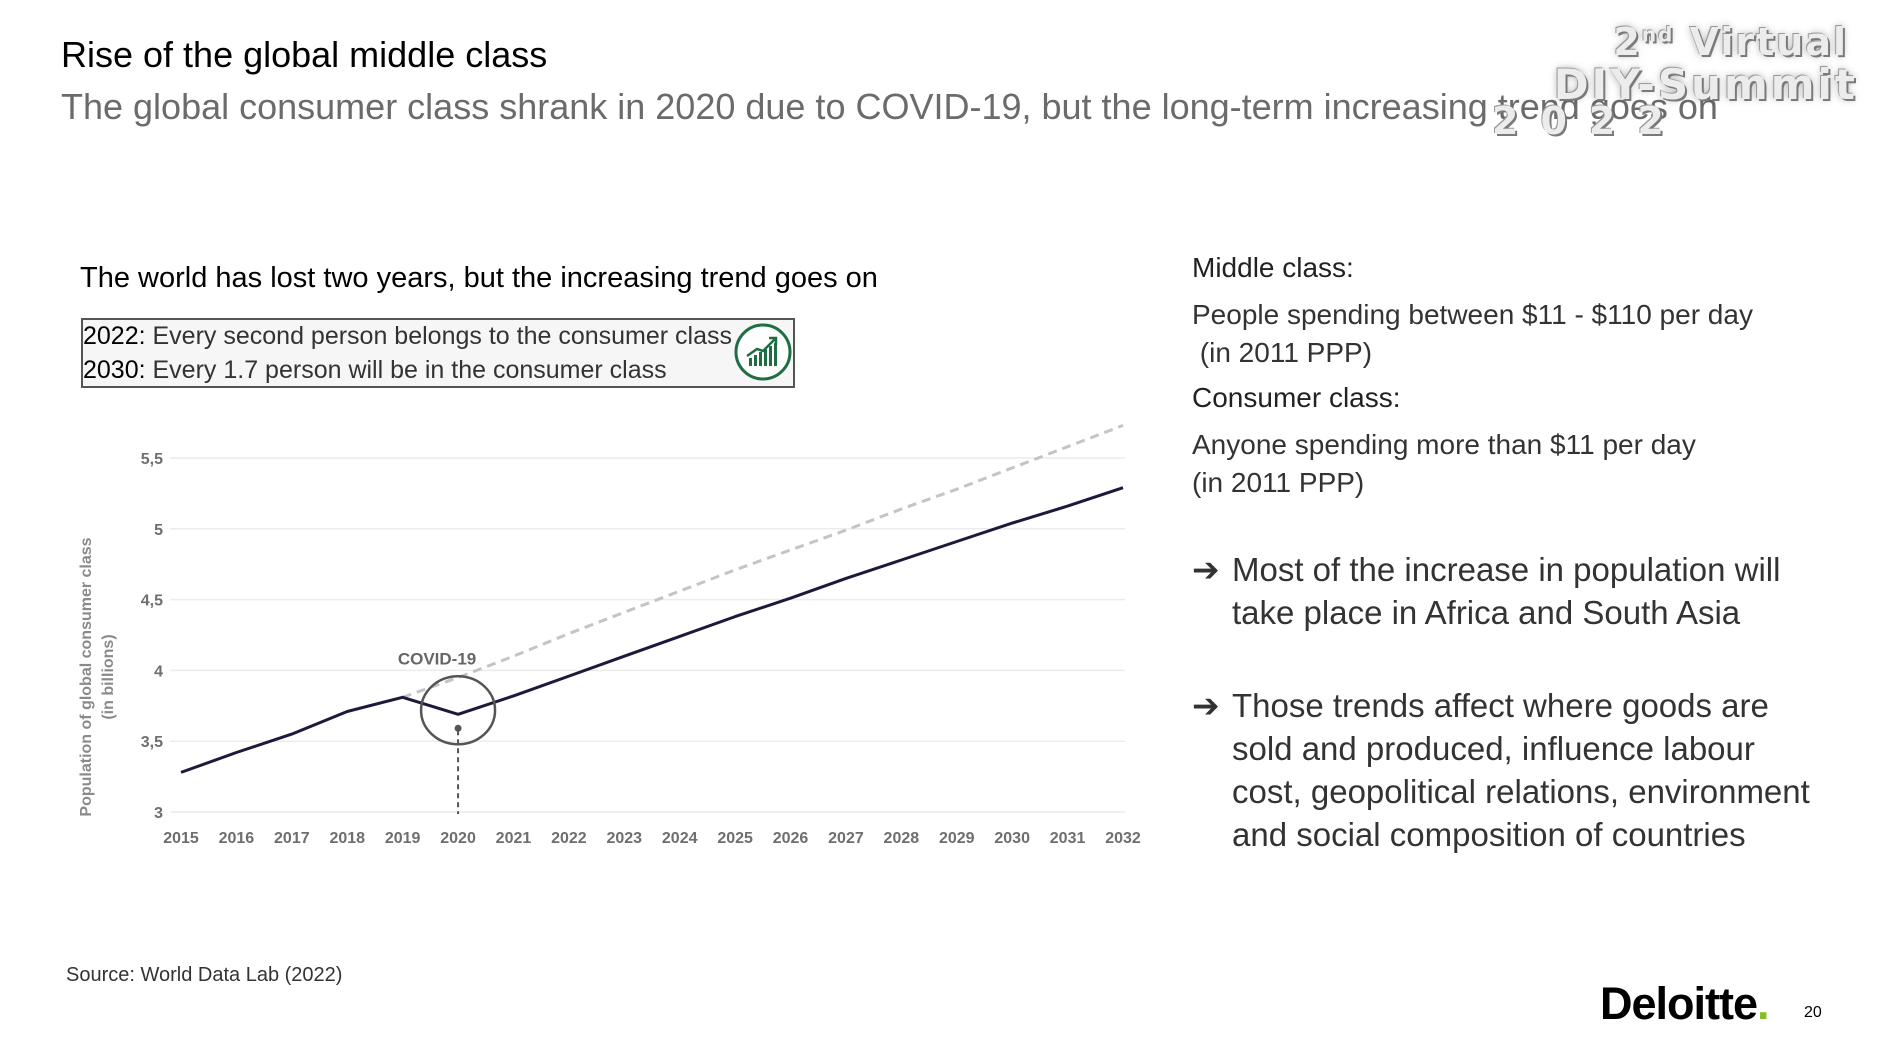  I want to click on x-tick-label: 2017, so click(292, 838).